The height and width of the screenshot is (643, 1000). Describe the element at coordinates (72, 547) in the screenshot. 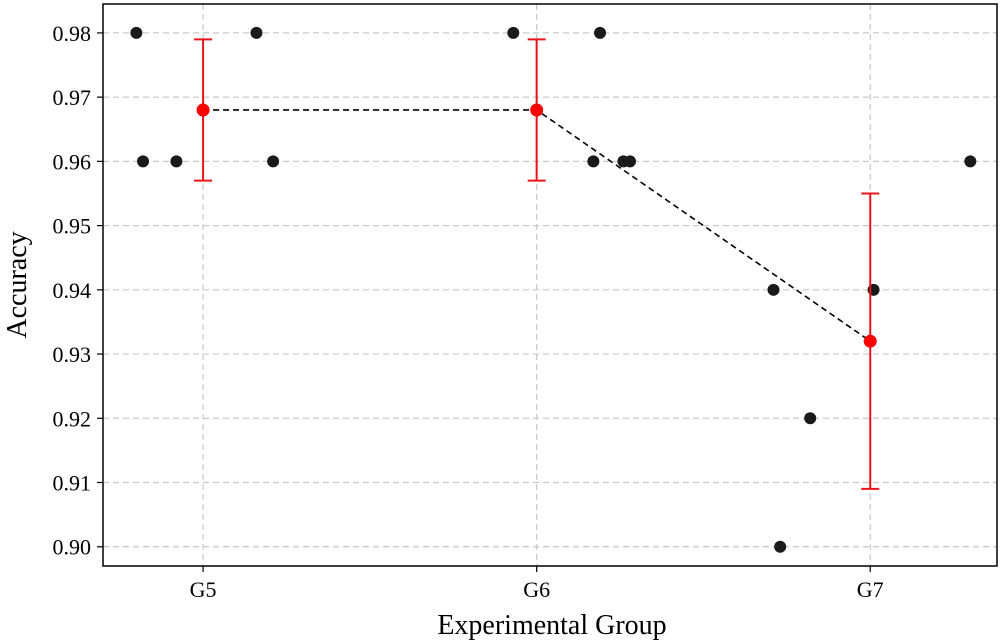

I see `y-tick-label: 0.90` at that location.